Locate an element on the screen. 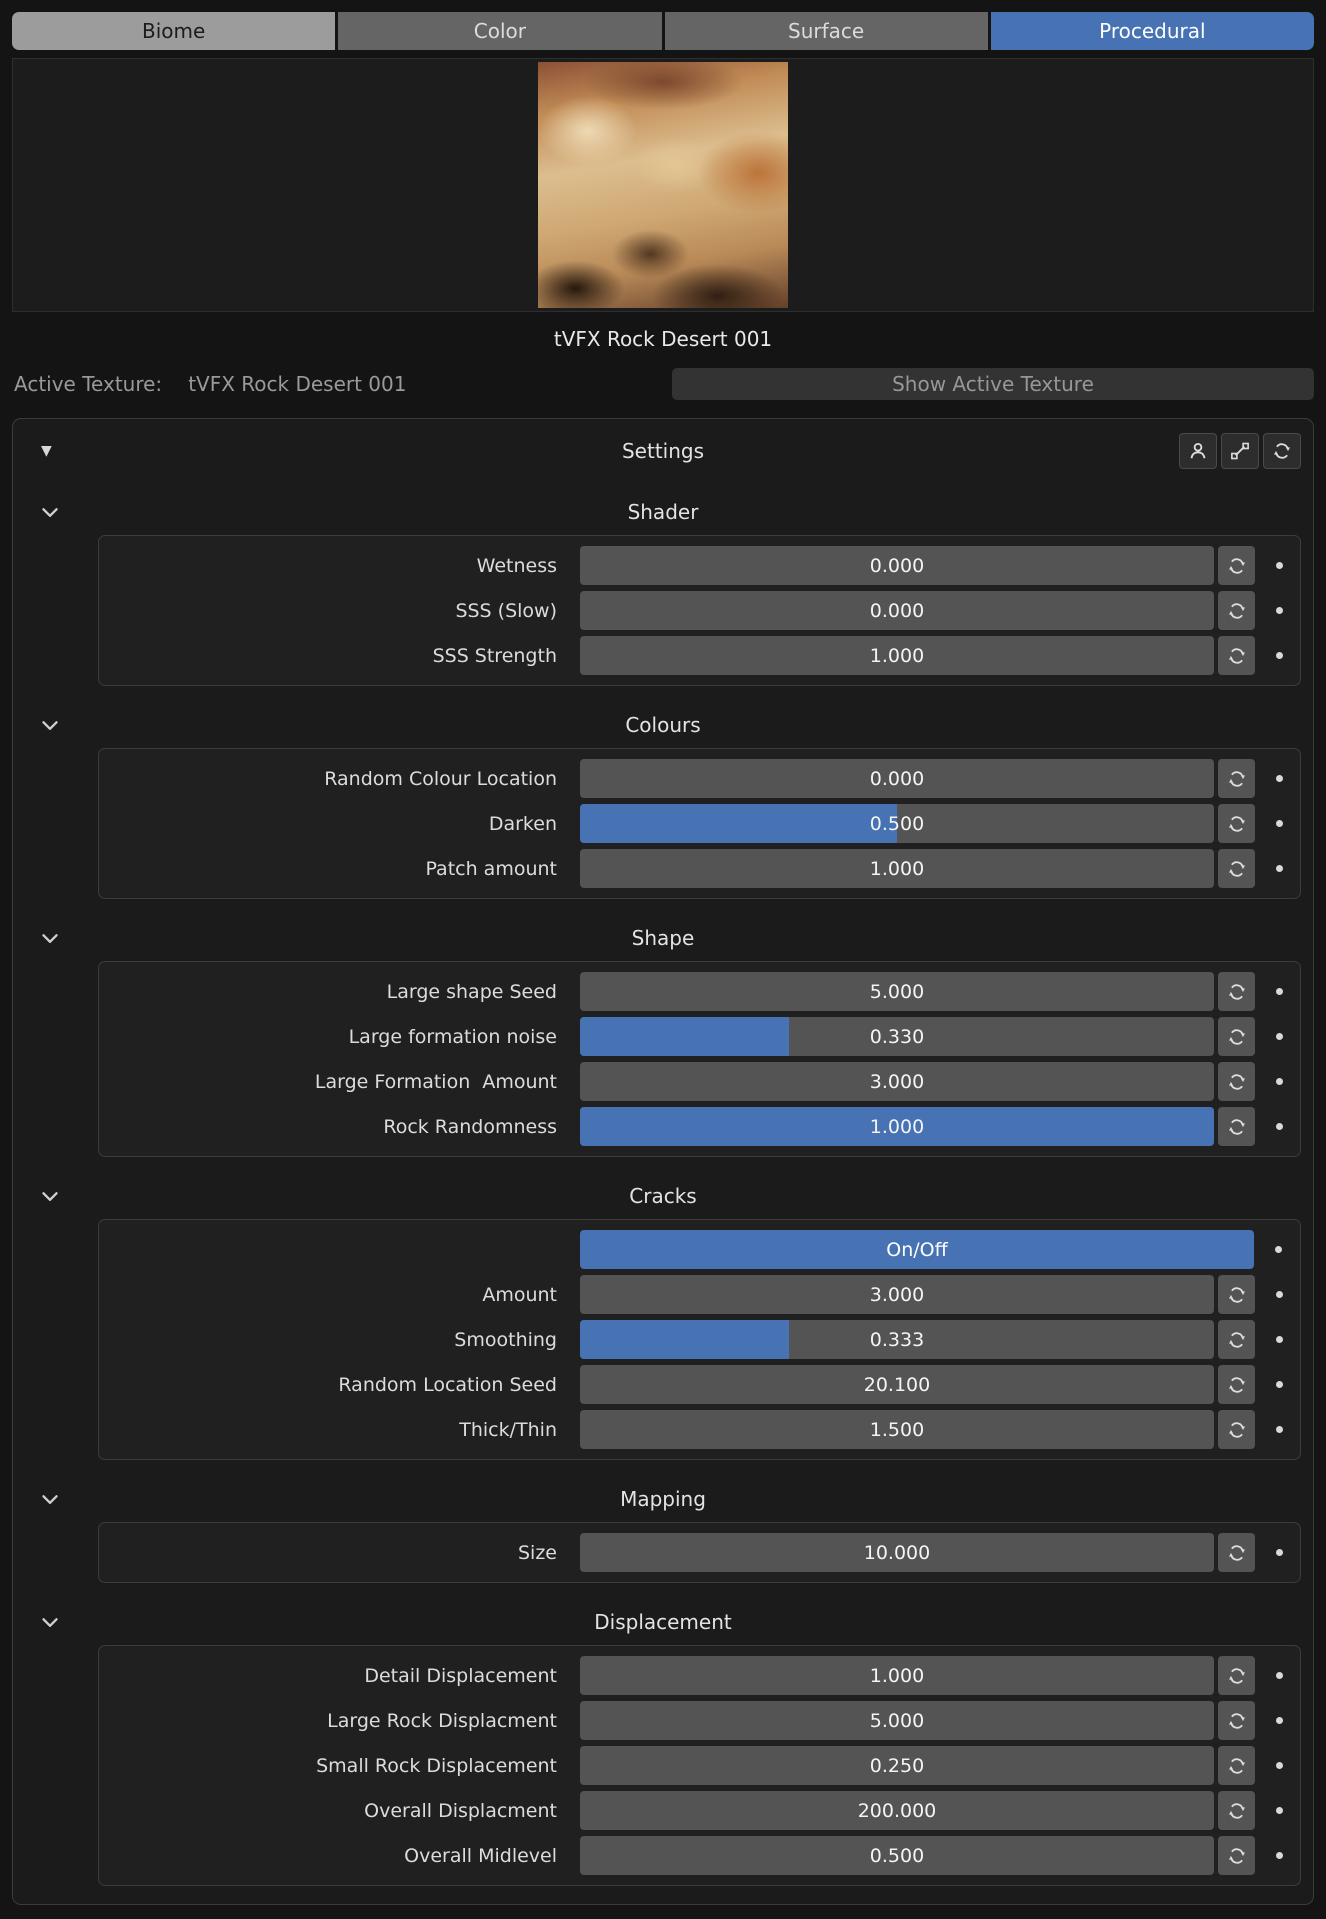  slider-value: 1.000 is located at coordinates (897, 655).